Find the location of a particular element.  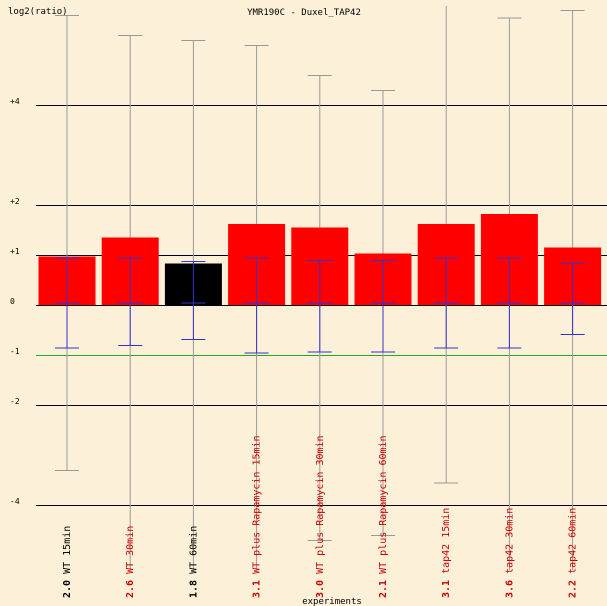

x-tick-name: WT 15min is located at coordinates (67, 550).